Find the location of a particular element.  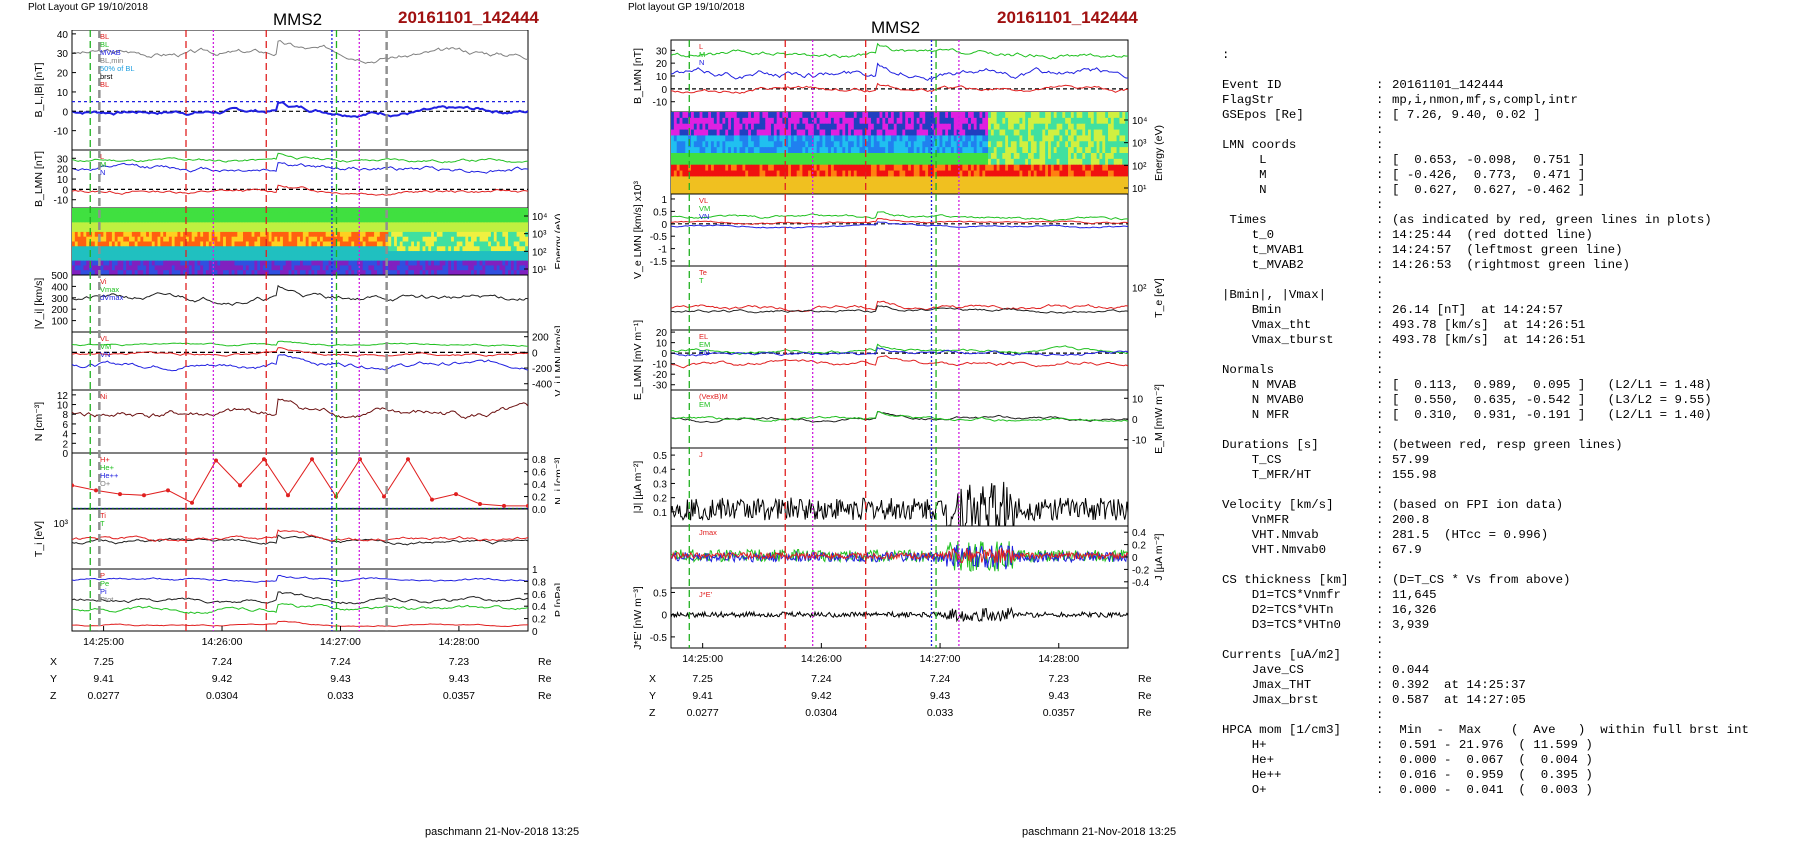

info-key: Times is located at coordinates (1244, 220).